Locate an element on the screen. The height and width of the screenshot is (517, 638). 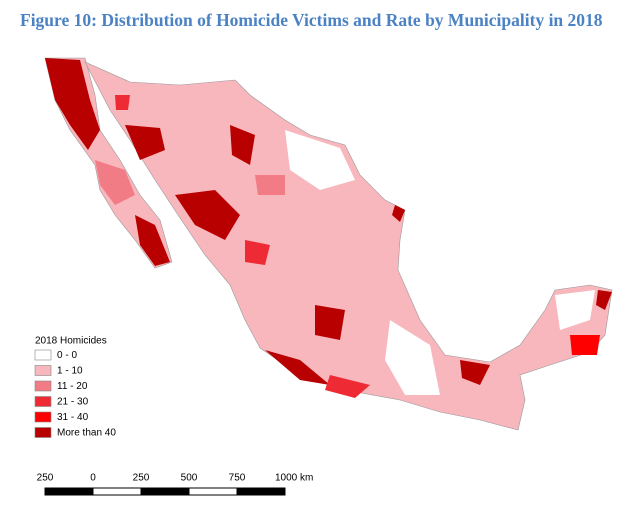
scale-label: 1000 km is located at coordinates (294, 478).